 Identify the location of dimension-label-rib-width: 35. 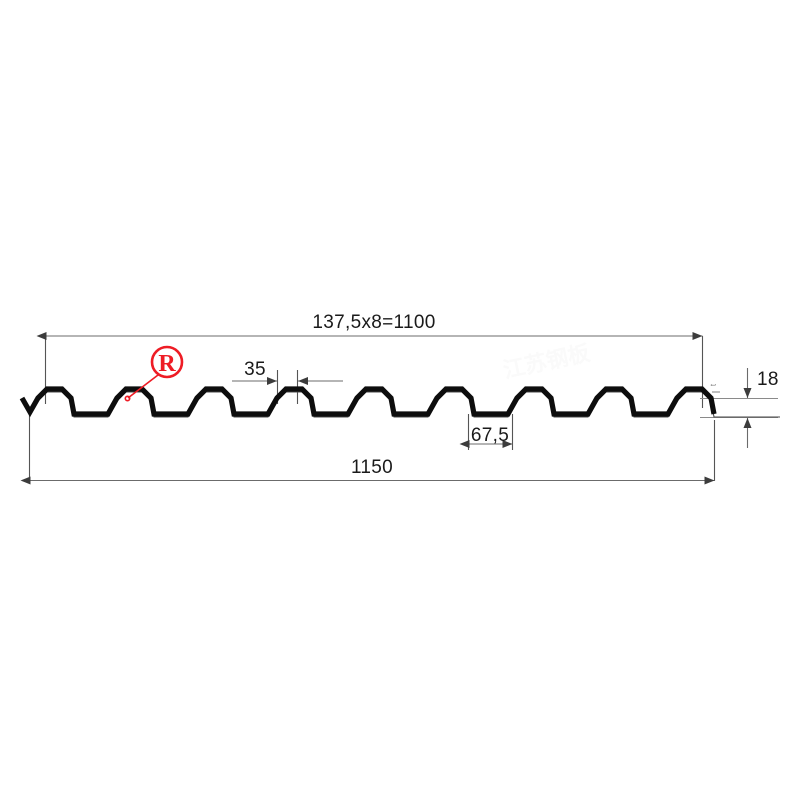
(255, 369).